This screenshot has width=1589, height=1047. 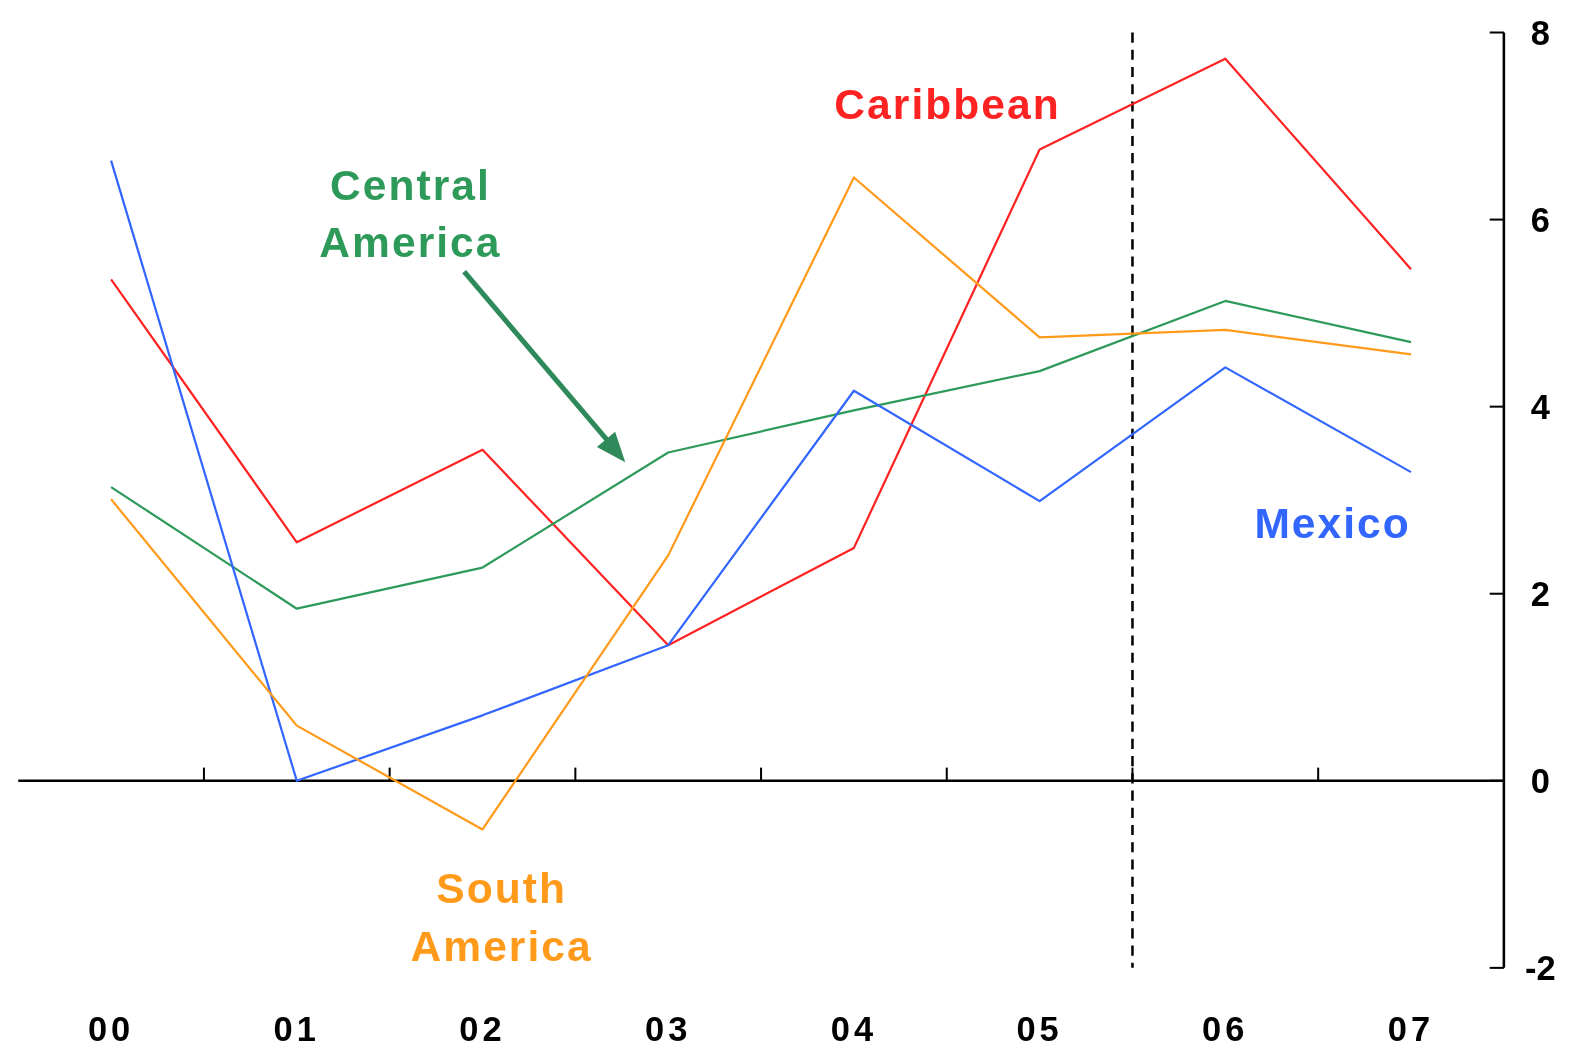 I want to click on x-tick-label: 04, so click(x=854, y=1028).